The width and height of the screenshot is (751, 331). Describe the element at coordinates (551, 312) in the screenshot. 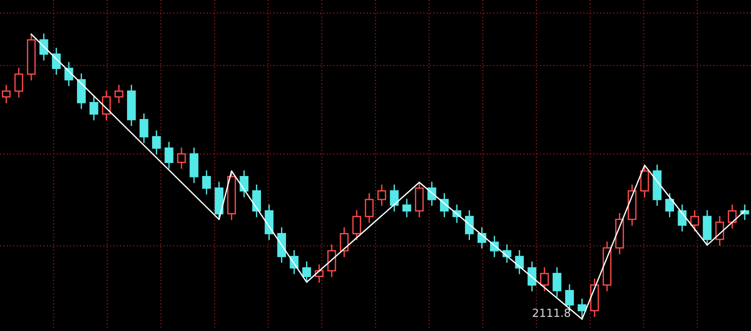

I see `annotation: 2111.8` at that location.